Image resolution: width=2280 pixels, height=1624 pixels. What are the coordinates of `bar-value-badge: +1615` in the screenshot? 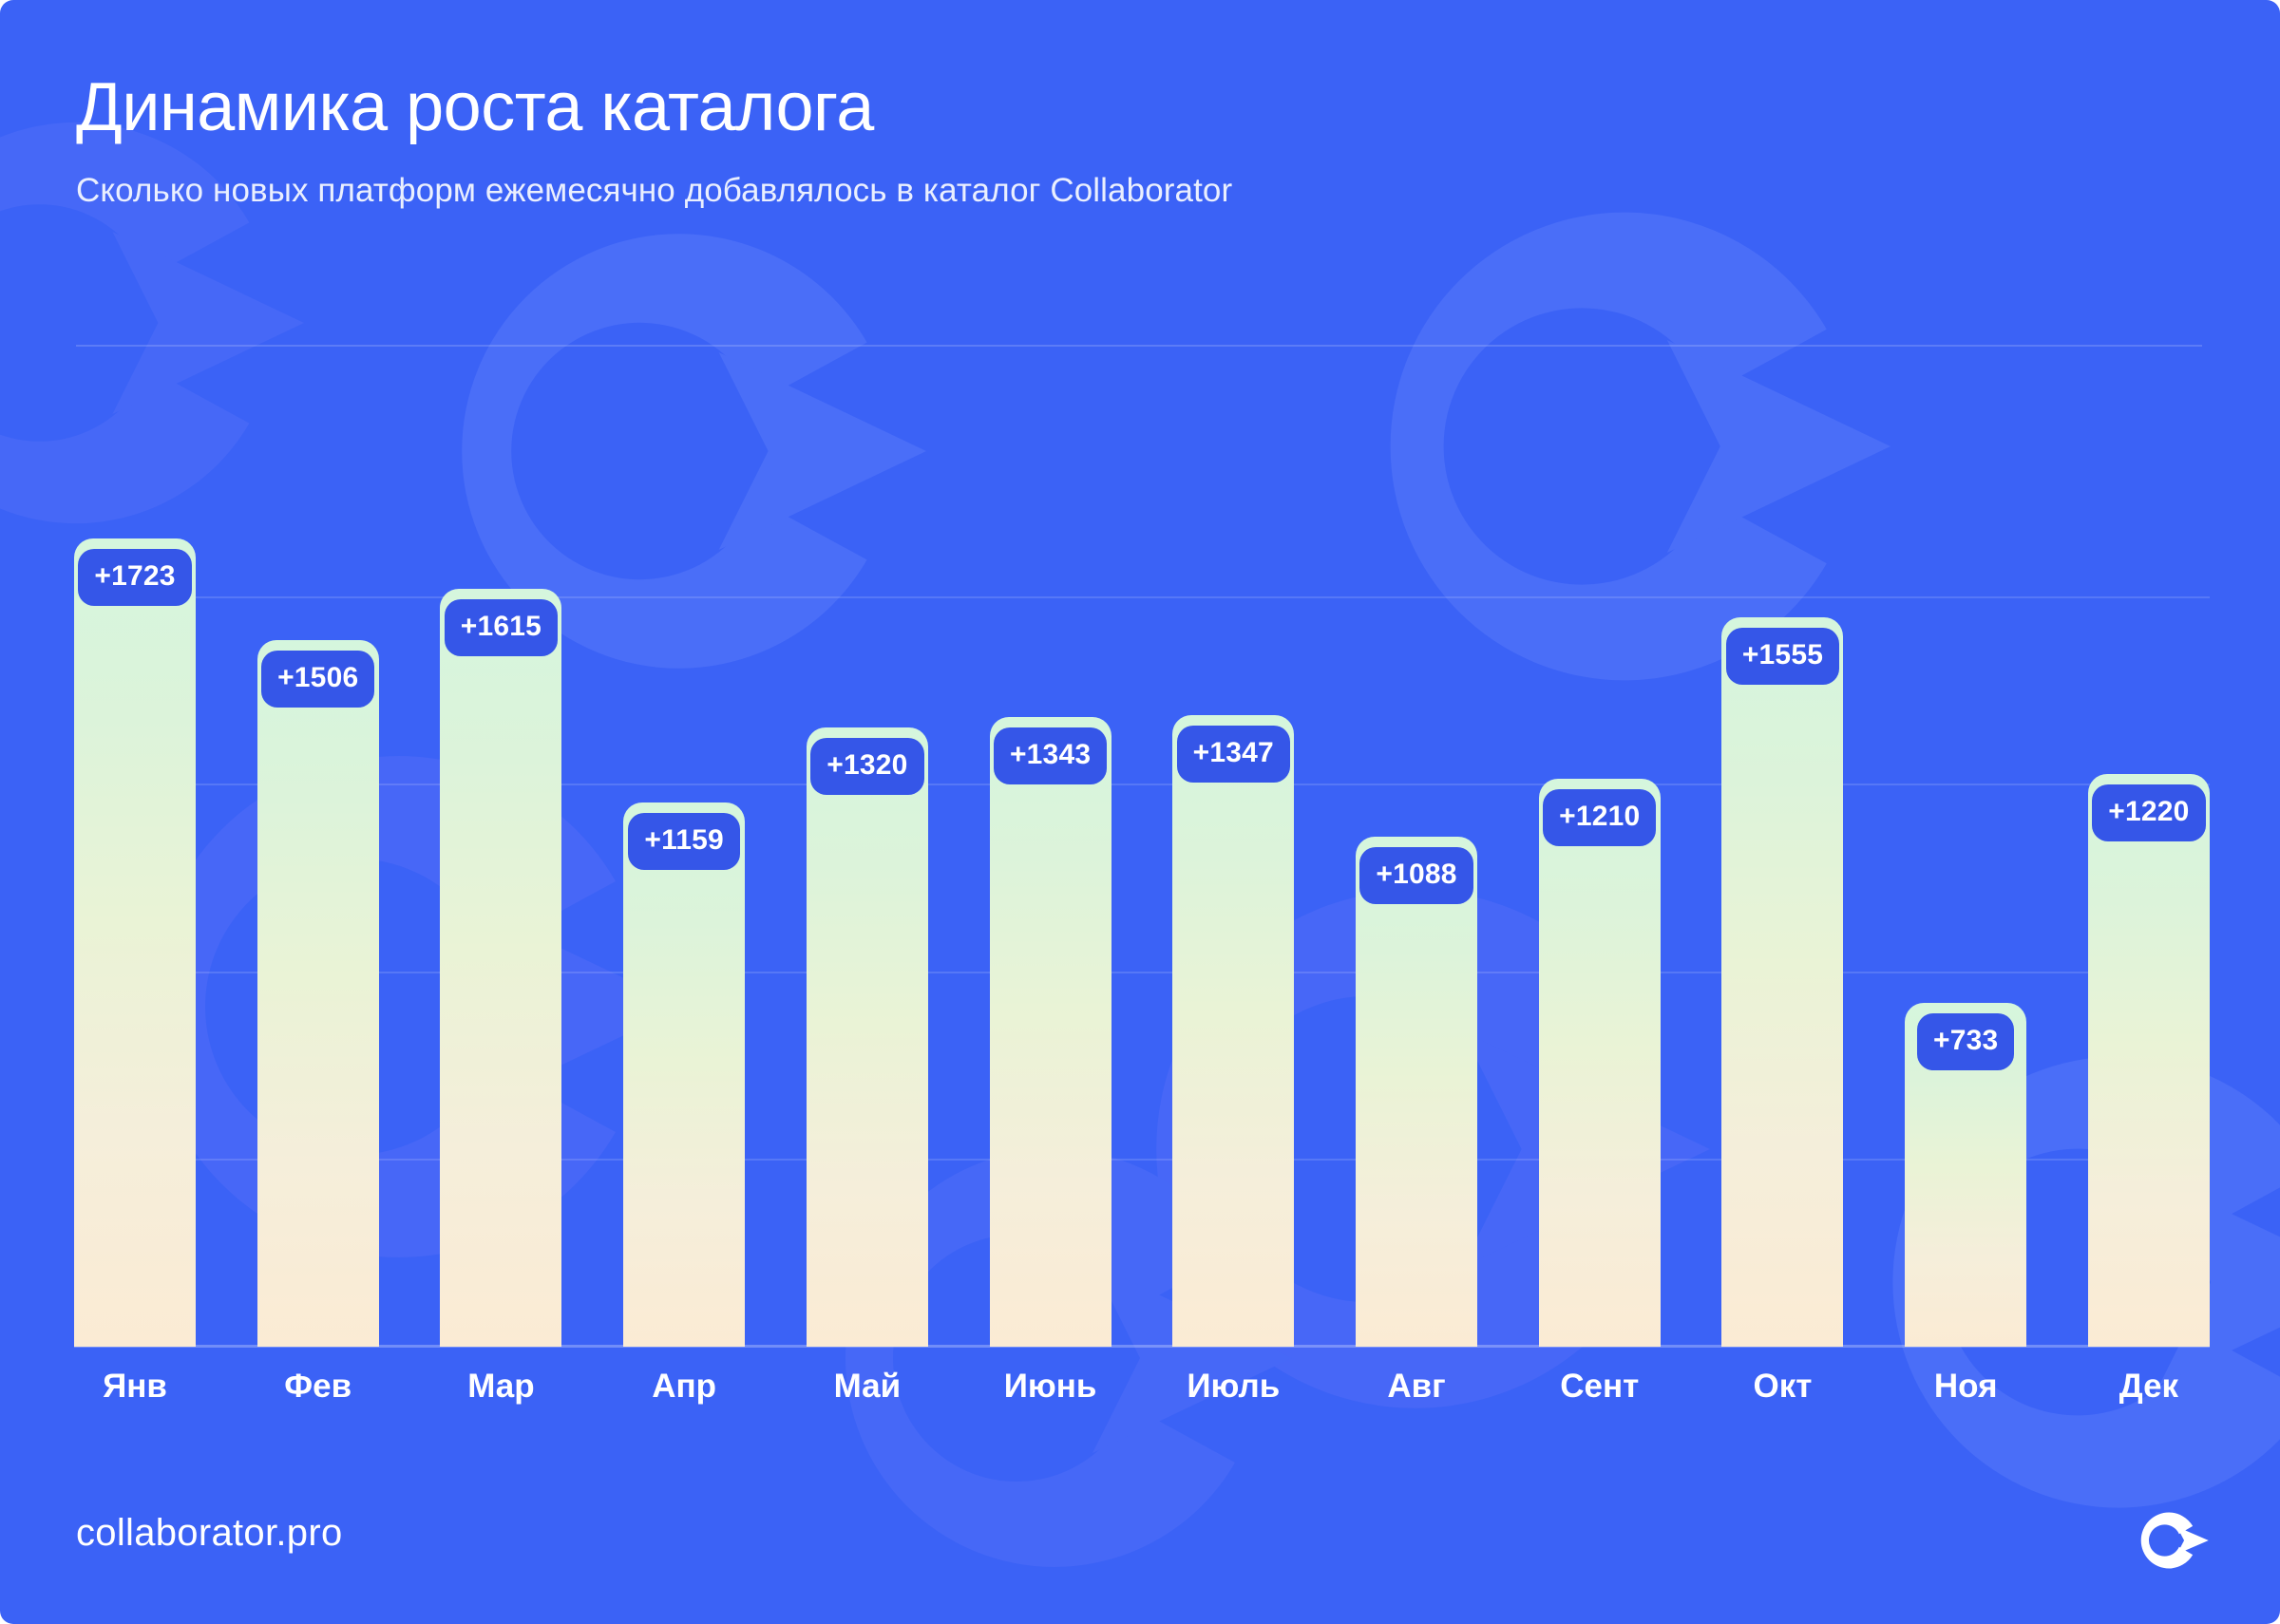 It's located at (501, 628).